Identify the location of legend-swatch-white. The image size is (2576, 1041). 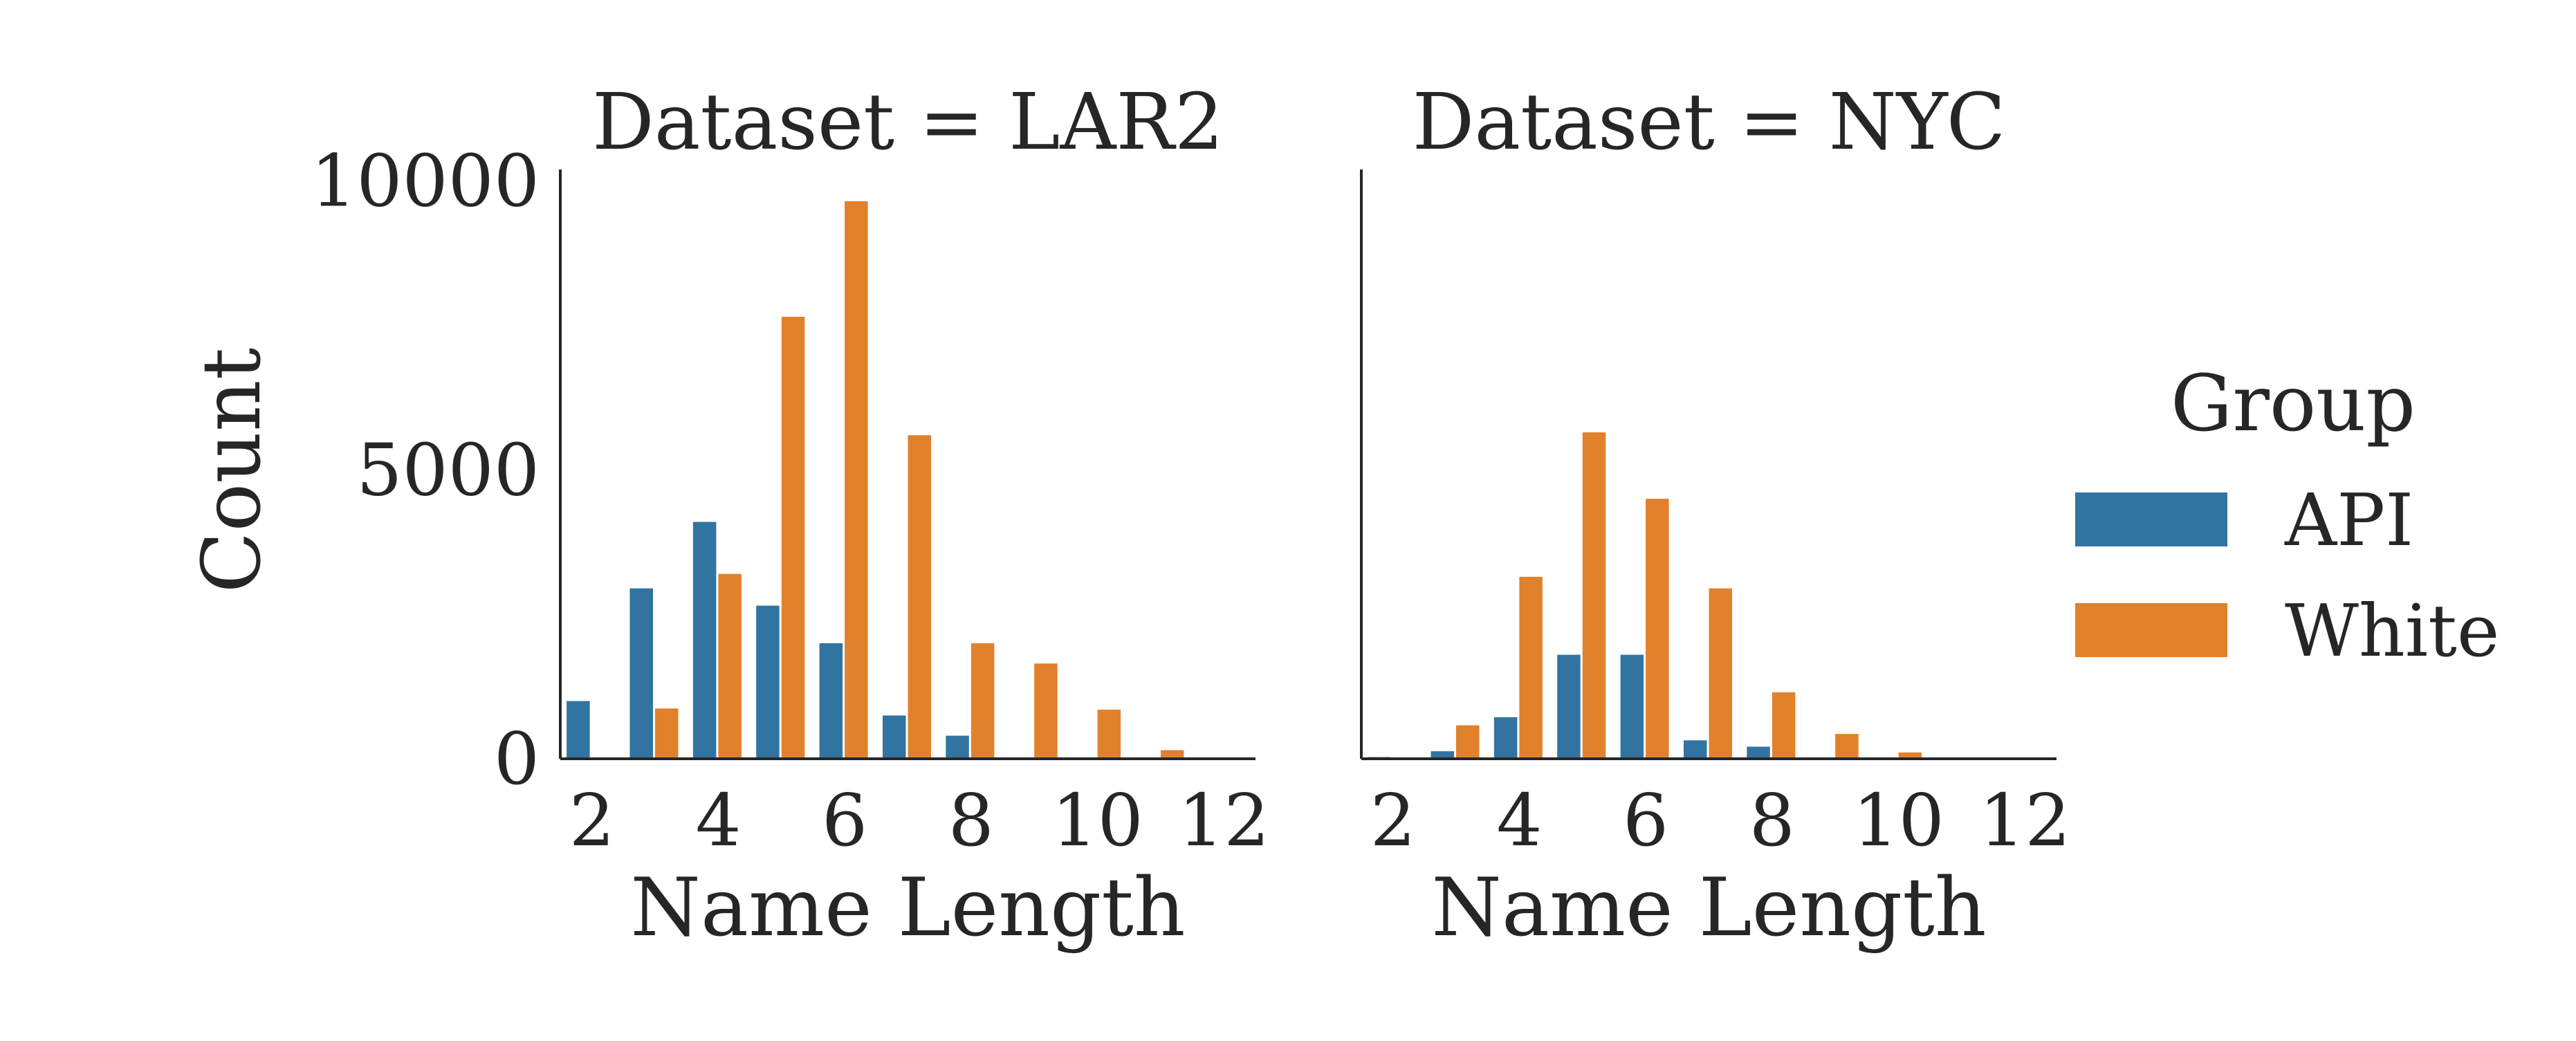
(2151, 630).